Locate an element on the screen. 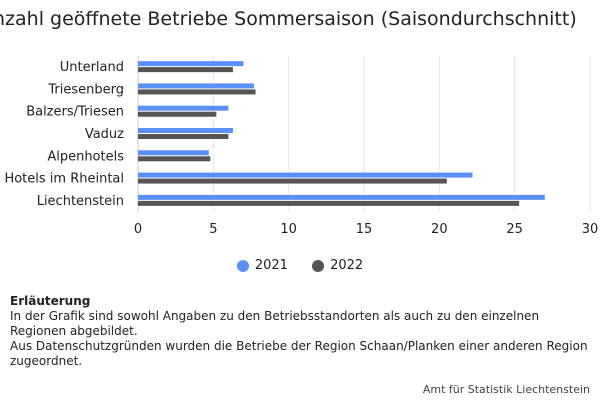 This screenshot has width=600, height=400. legend-label-2021: 2021 is located at coordinates (271, 265).